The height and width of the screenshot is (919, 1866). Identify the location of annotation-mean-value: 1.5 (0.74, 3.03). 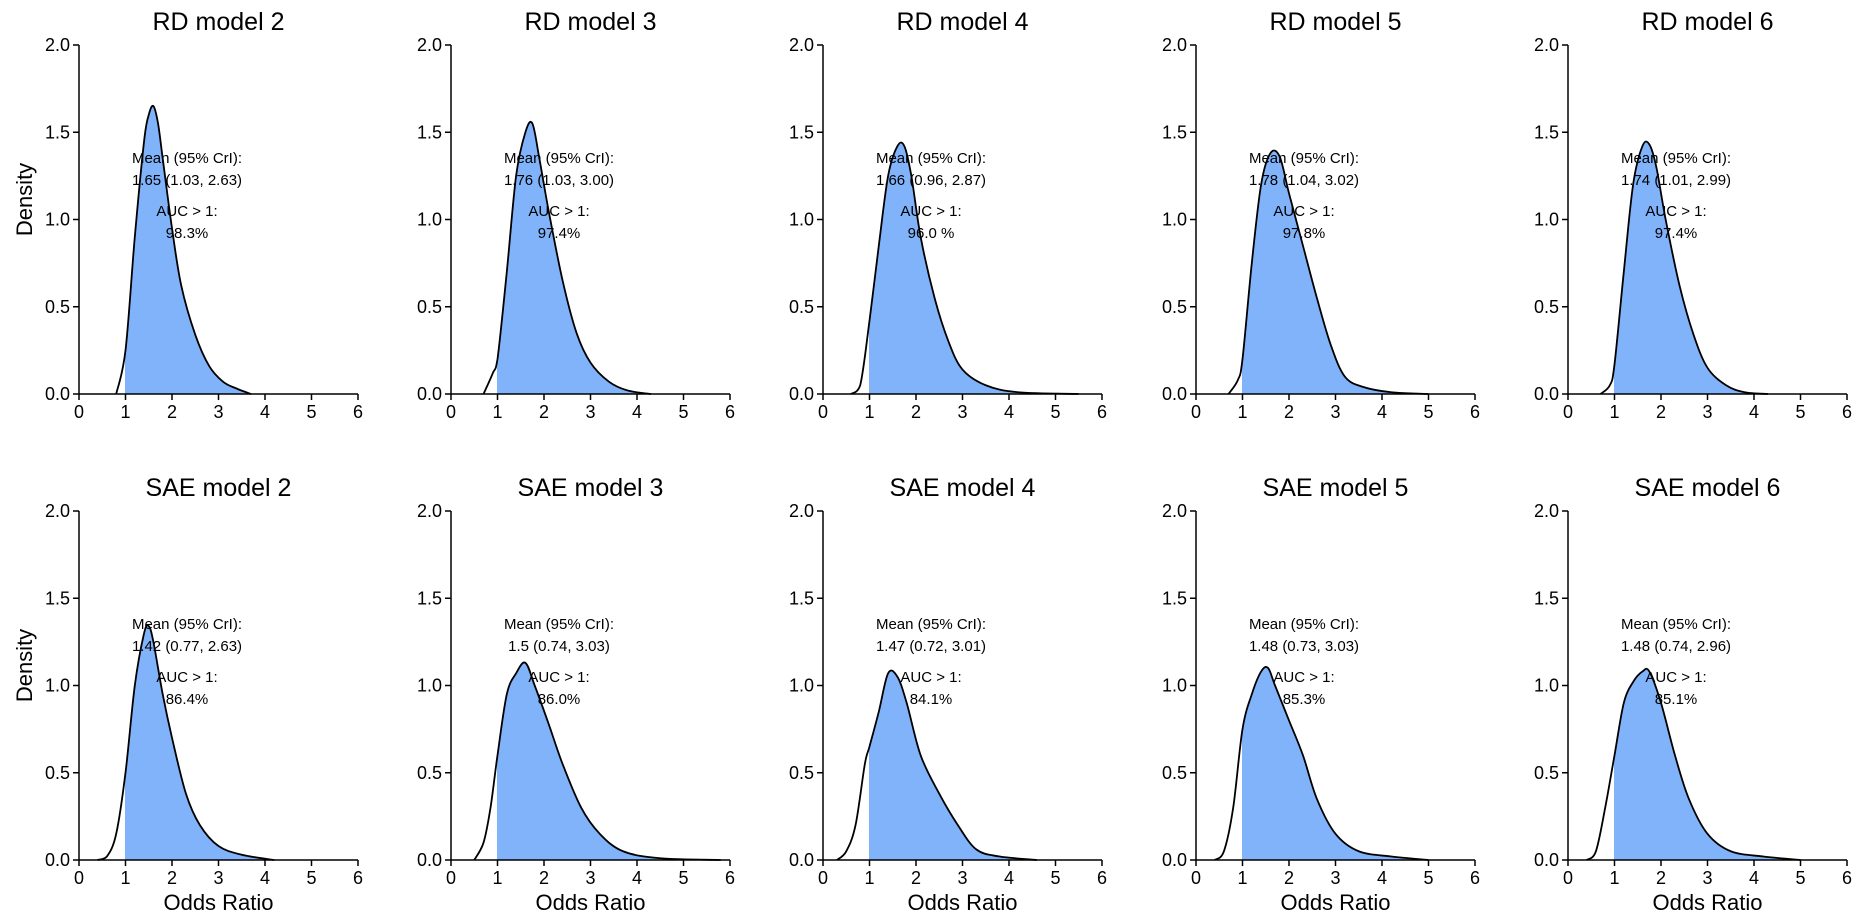
(559, 646).